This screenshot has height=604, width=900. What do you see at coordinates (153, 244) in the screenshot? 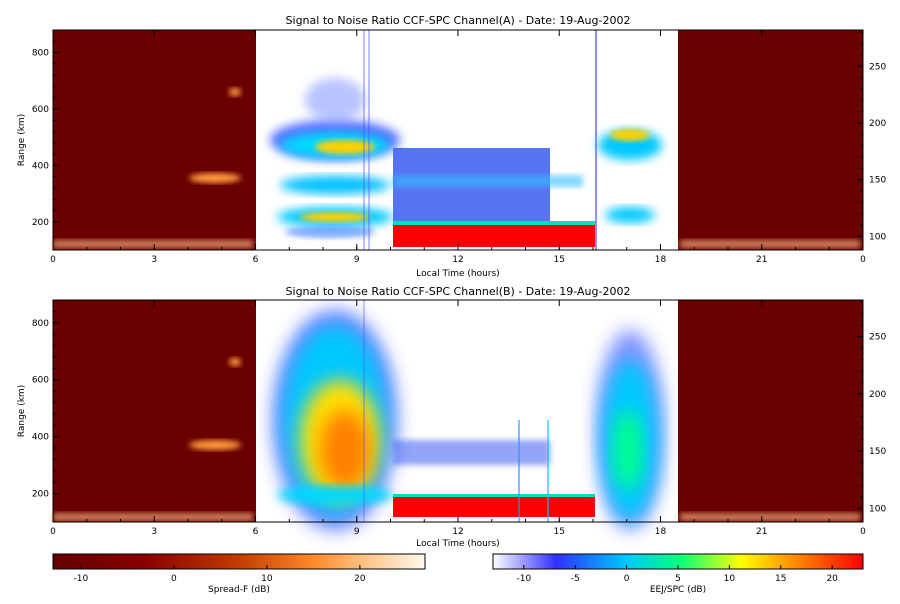
I see `spreadf-bottom-echo-left-a` at bounding box center [153, 244].